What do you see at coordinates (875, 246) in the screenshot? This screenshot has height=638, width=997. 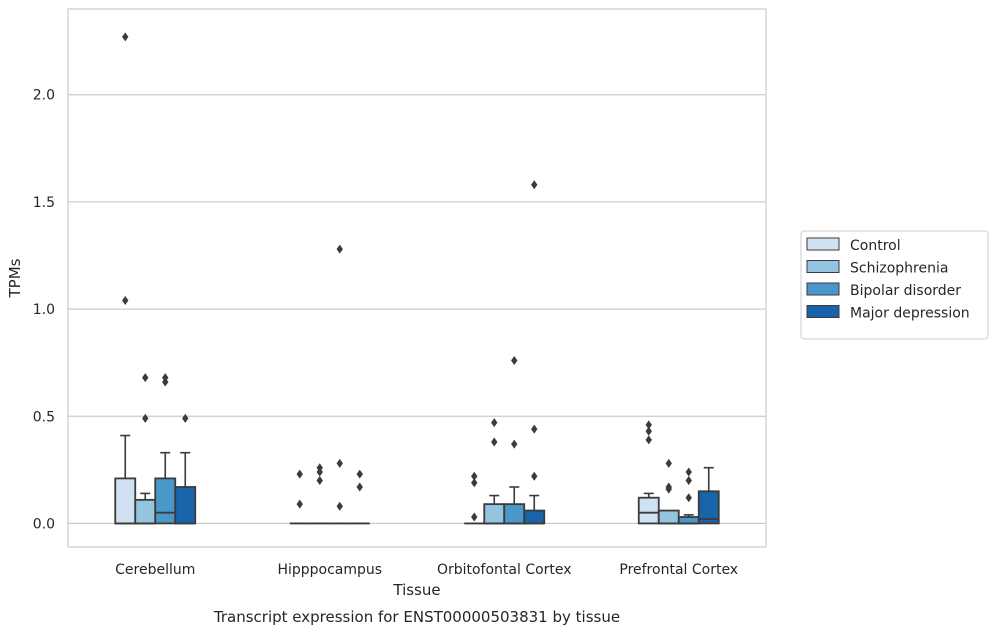 I see `legend-label: Control` at bounding box center [875, 246].